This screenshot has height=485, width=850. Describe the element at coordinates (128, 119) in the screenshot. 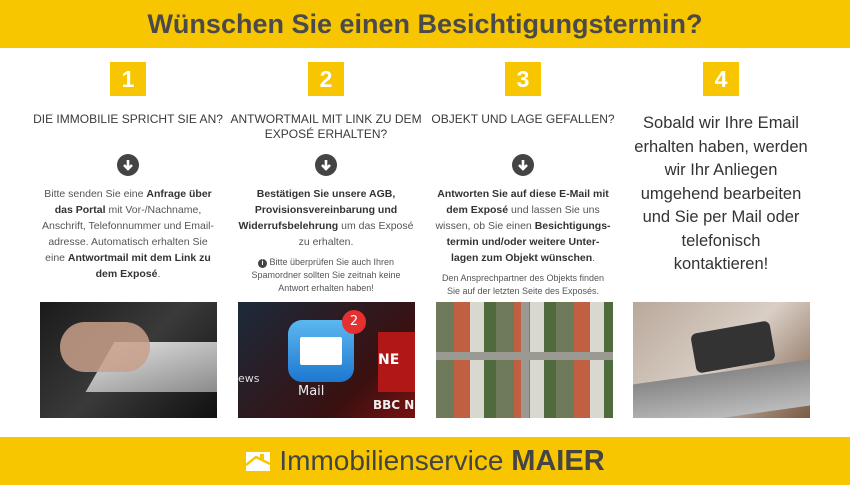

I see `step-title: DIE IMMOBILIE SPRICHT SIE AN?` at that location.